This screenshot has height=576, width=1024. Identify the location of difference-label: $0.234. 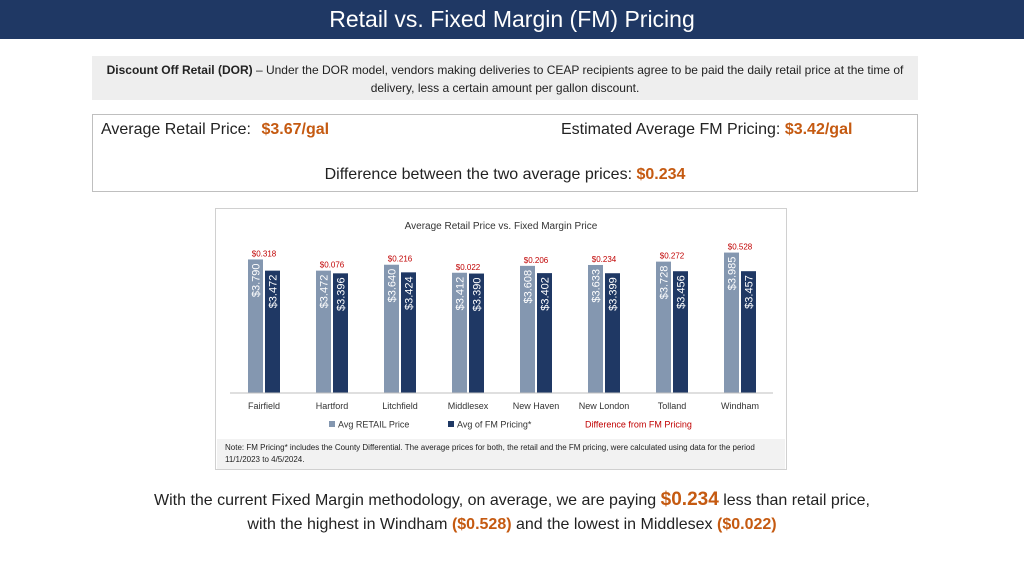
(604, 259).